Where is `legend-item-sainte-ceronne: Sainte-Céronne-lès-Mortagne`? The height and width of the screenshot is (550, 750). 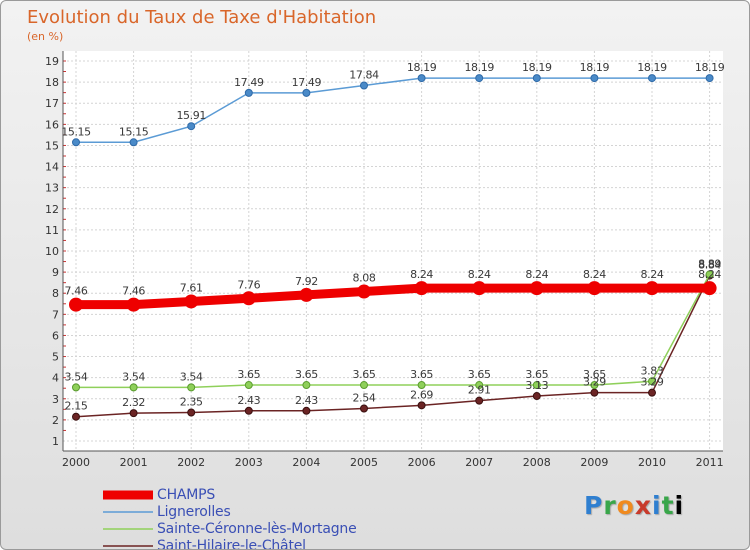 legend-item-sainte-ceronne: Sainte-Céronne-lès-Mortagne is located at coordinates (230, 528).